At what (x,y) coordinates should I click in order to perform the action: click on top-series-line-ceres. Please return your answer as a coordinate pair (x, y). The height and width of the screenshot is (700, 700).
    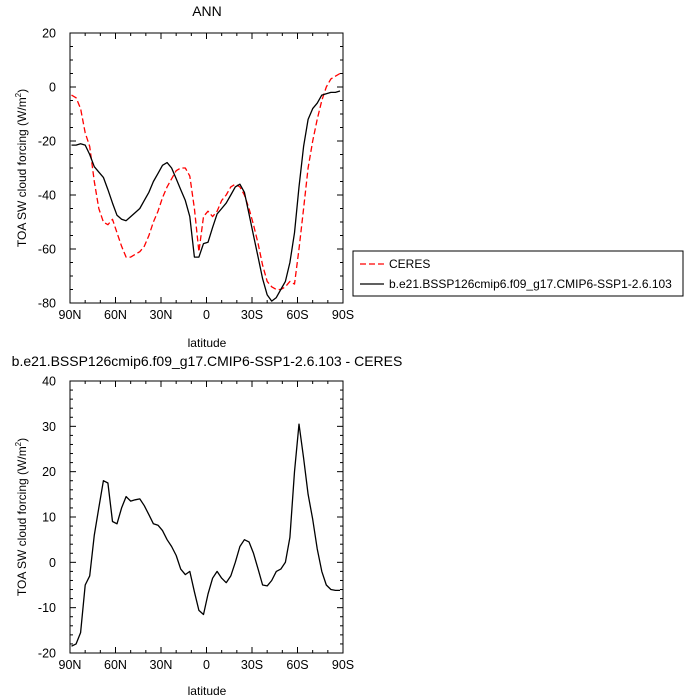
    Looking at the image, I should click on (206, 181).